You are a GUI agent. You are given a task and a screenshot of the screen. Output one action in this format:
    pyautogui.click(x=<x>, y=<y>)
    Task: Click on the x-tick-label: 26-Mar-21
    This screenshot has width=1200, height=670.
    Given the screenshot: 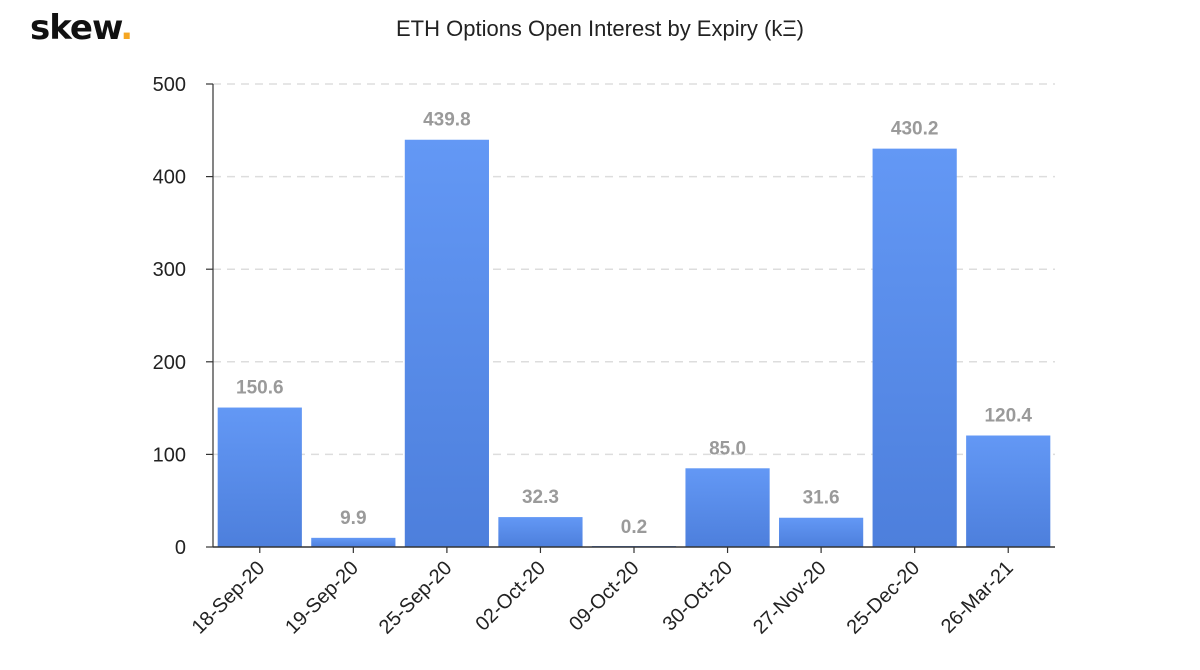 What is the action you would take?
    pyautogui.click(x=977, y=597)
    